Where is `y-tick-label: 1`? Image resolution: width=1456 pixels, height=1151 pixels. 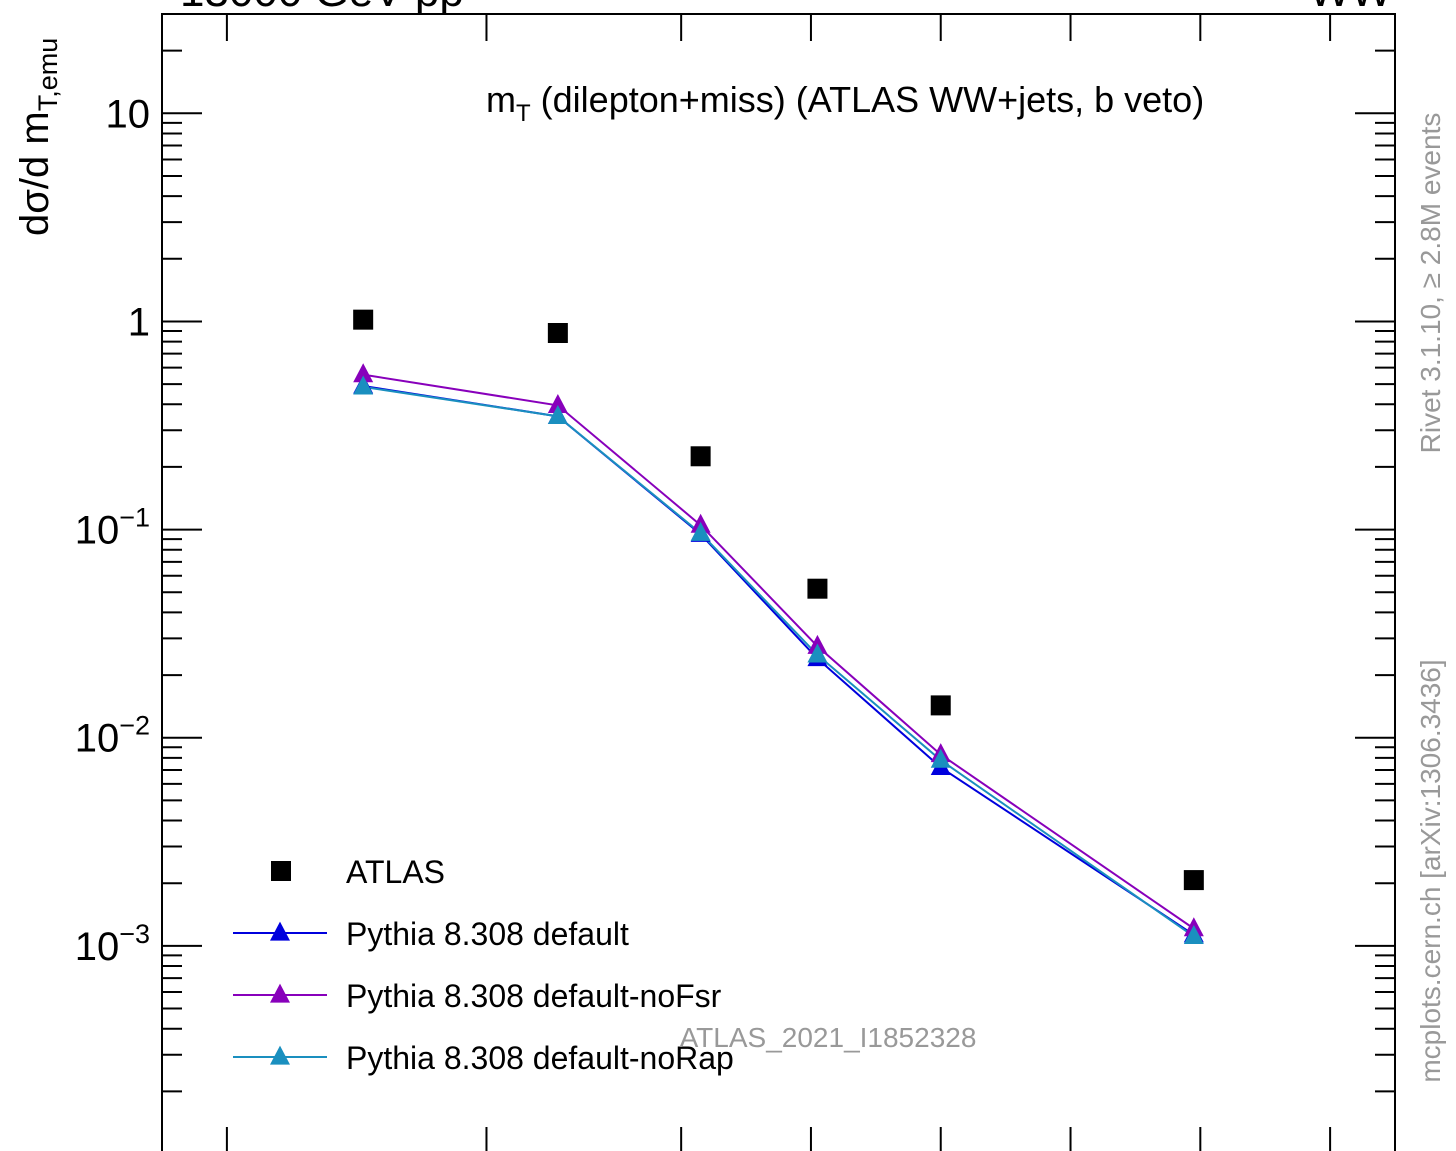 y-tick-label: 1 is located at coordinates (139, 322).